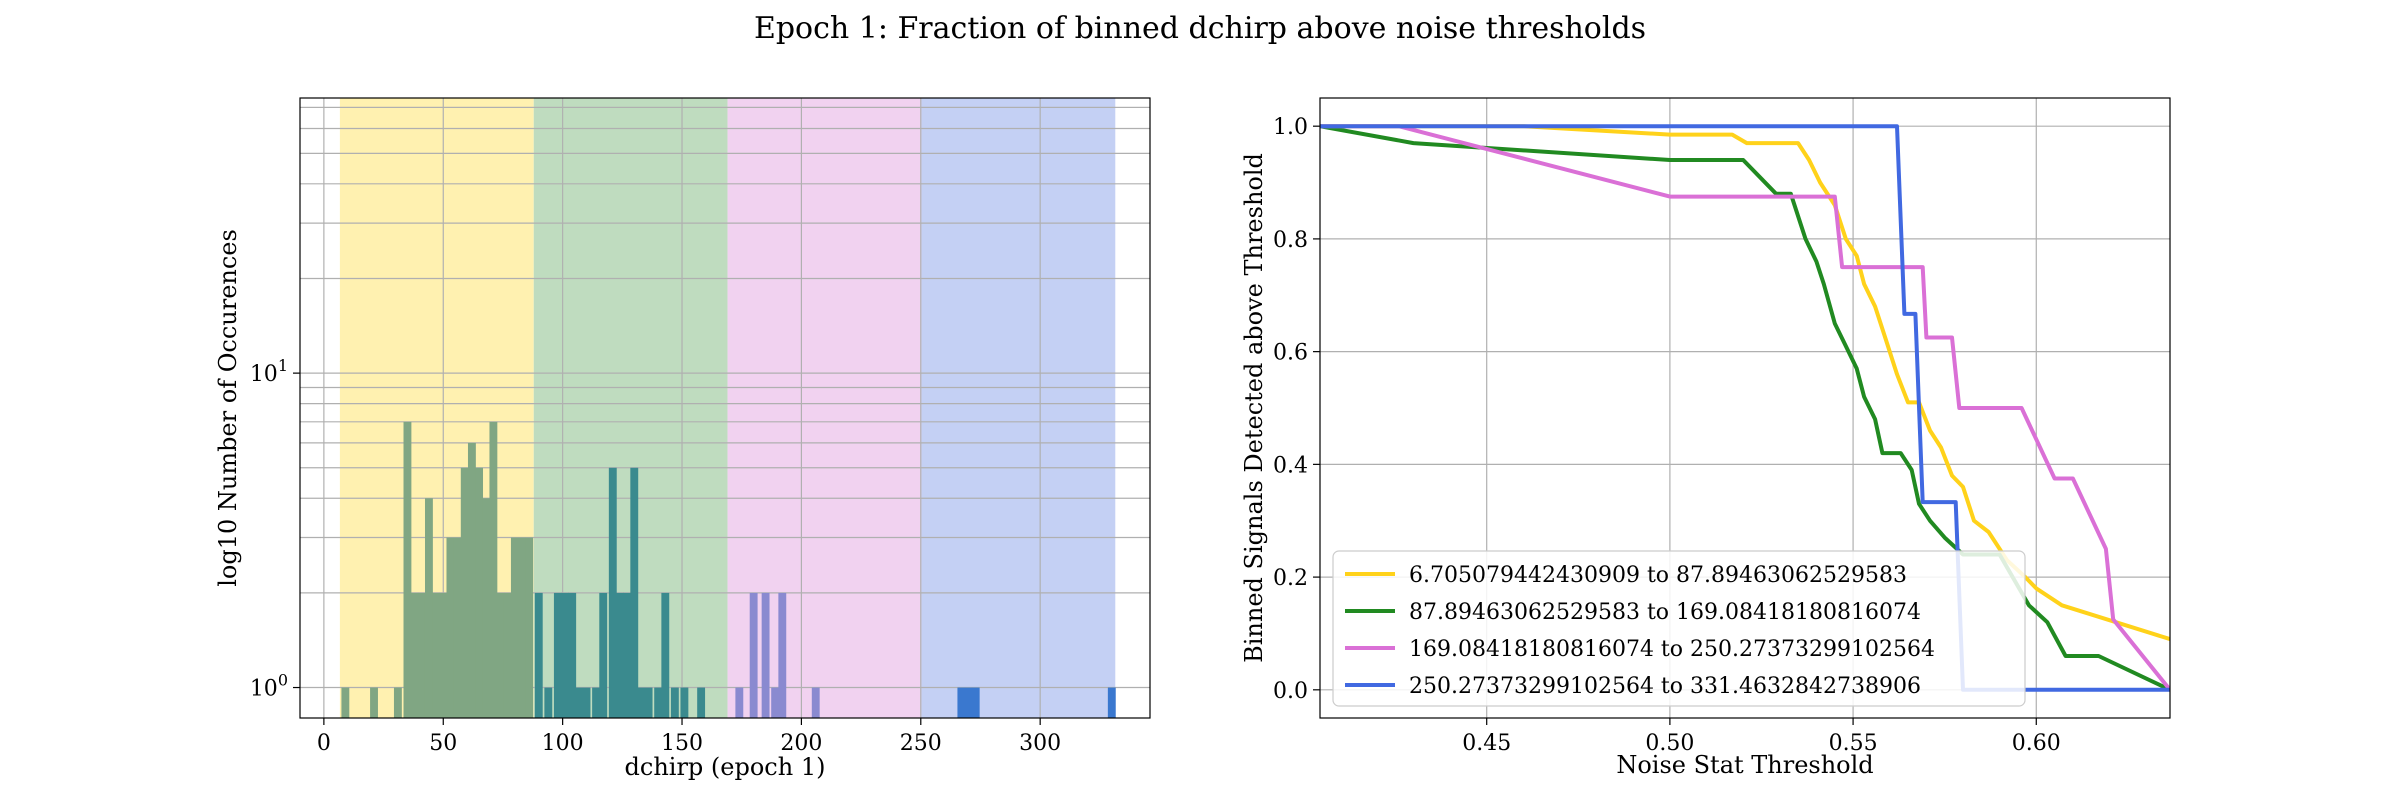  What do you see at coordinates (1486, 743) in the screenshot?
I see `x-tick-label: 0.45` at bounding box center [1486, 743].